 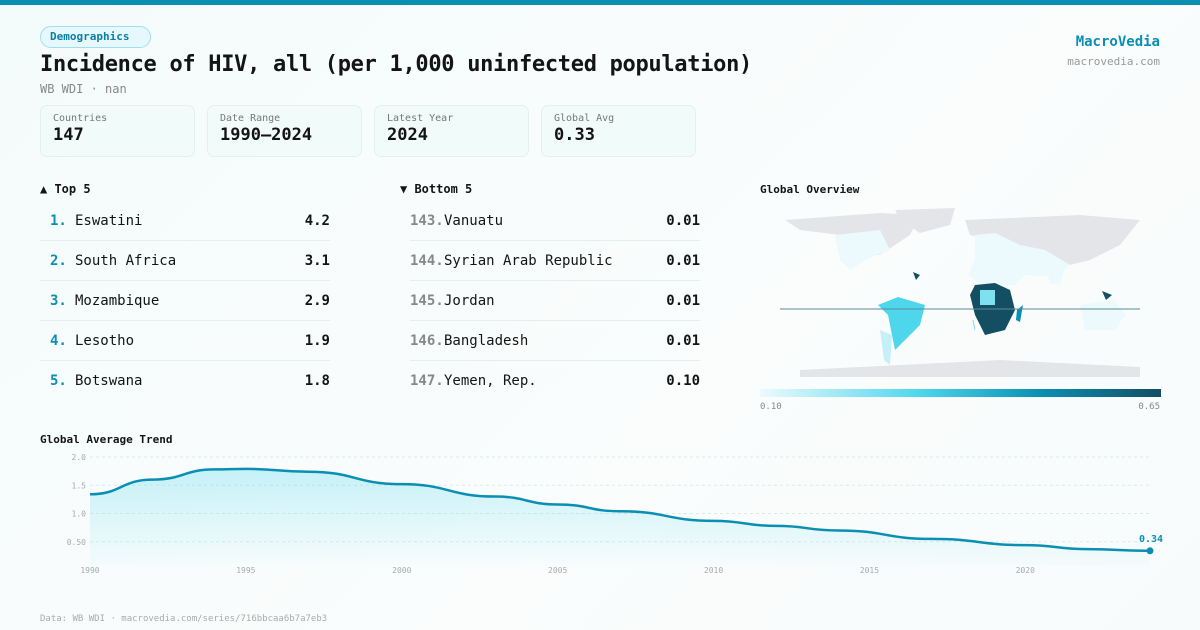 What do you see at coordinates (185, 381) in the screenshot?
I see `list-item: 5. Botswana 1.8` at bounding box center [185, 381].